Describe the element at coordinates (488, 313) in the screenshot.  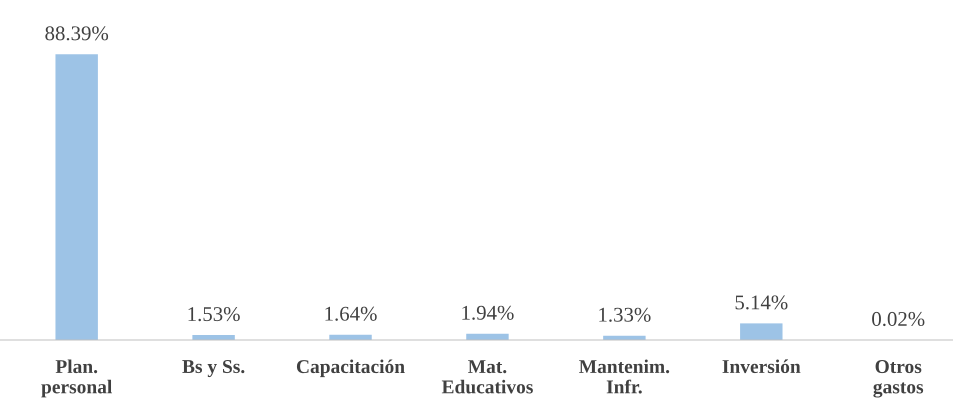
I see `data-label: 1.94%` at that location.